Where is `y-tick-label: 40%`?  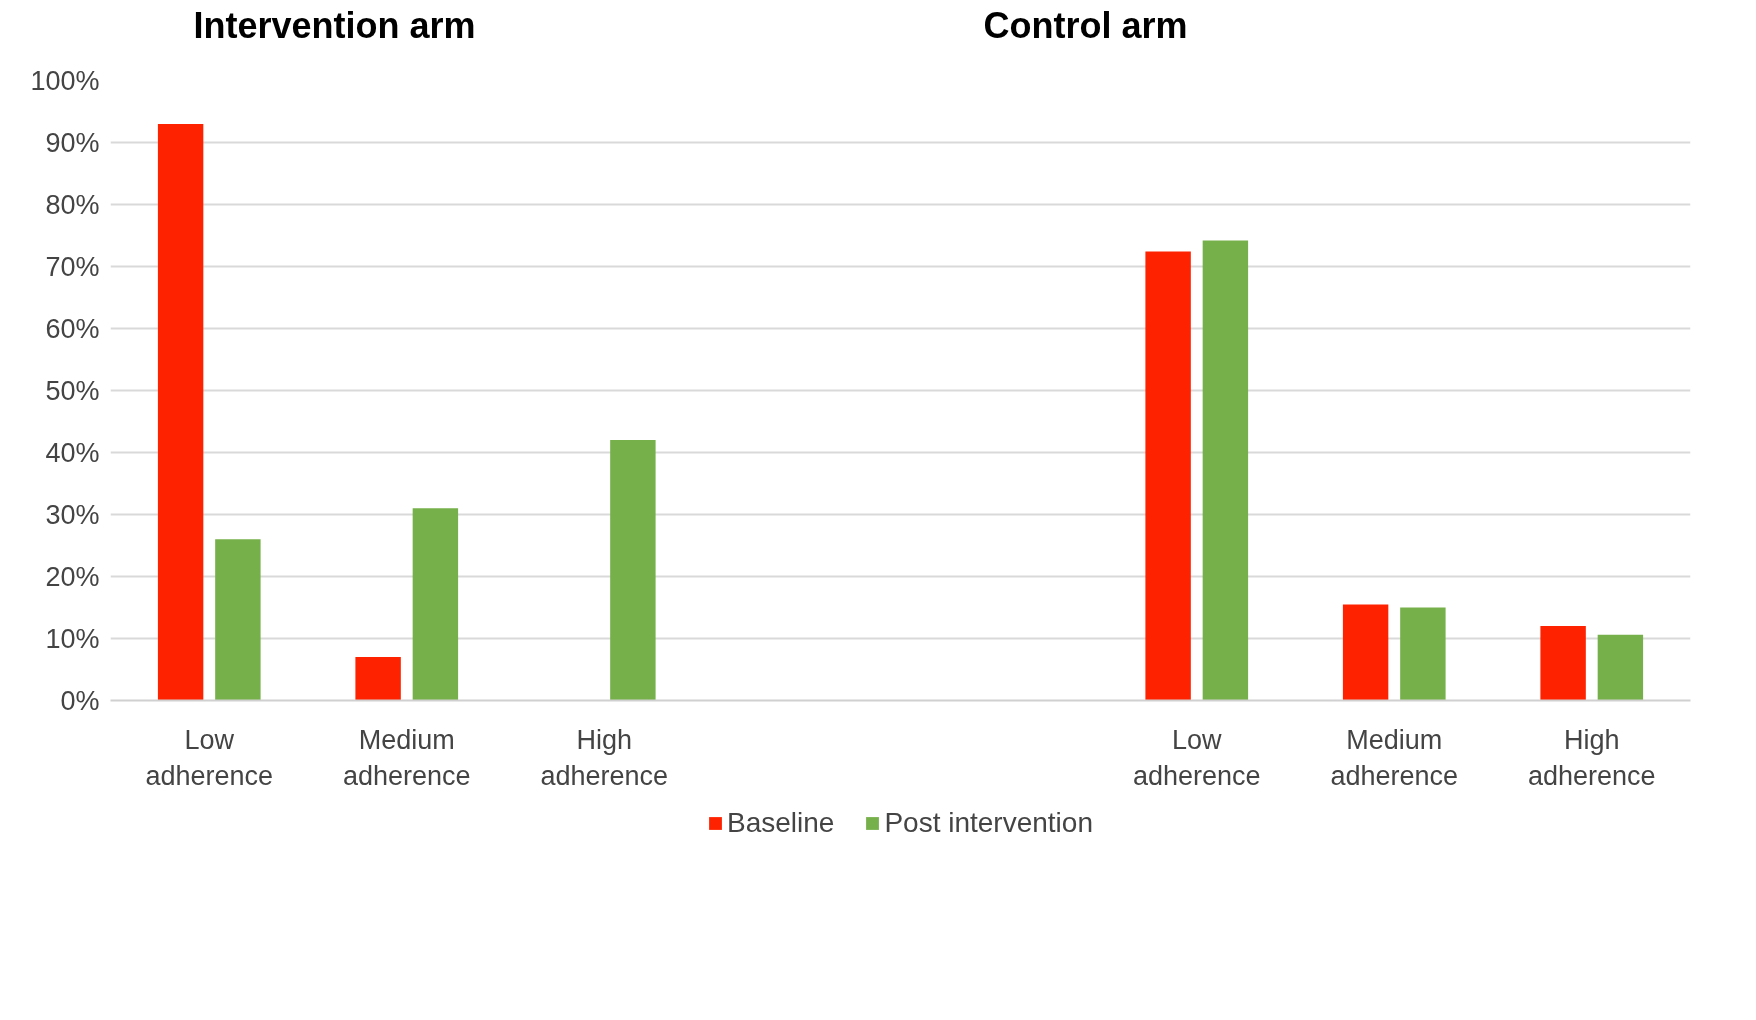 y-tick-label: 40% is located at coordinates (72, 452).